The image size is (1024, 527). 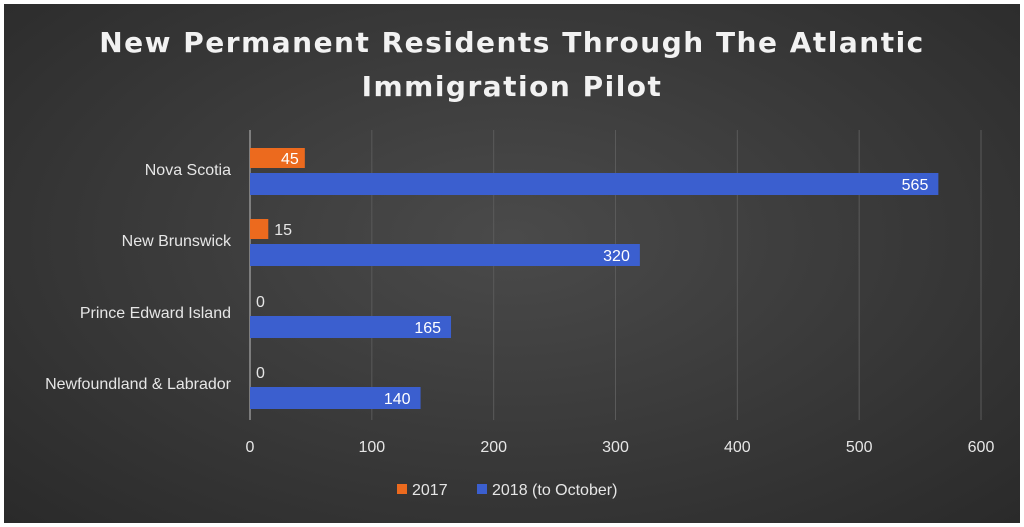 I want to click on data-label-2018: 320, so click(x=616, y=256).